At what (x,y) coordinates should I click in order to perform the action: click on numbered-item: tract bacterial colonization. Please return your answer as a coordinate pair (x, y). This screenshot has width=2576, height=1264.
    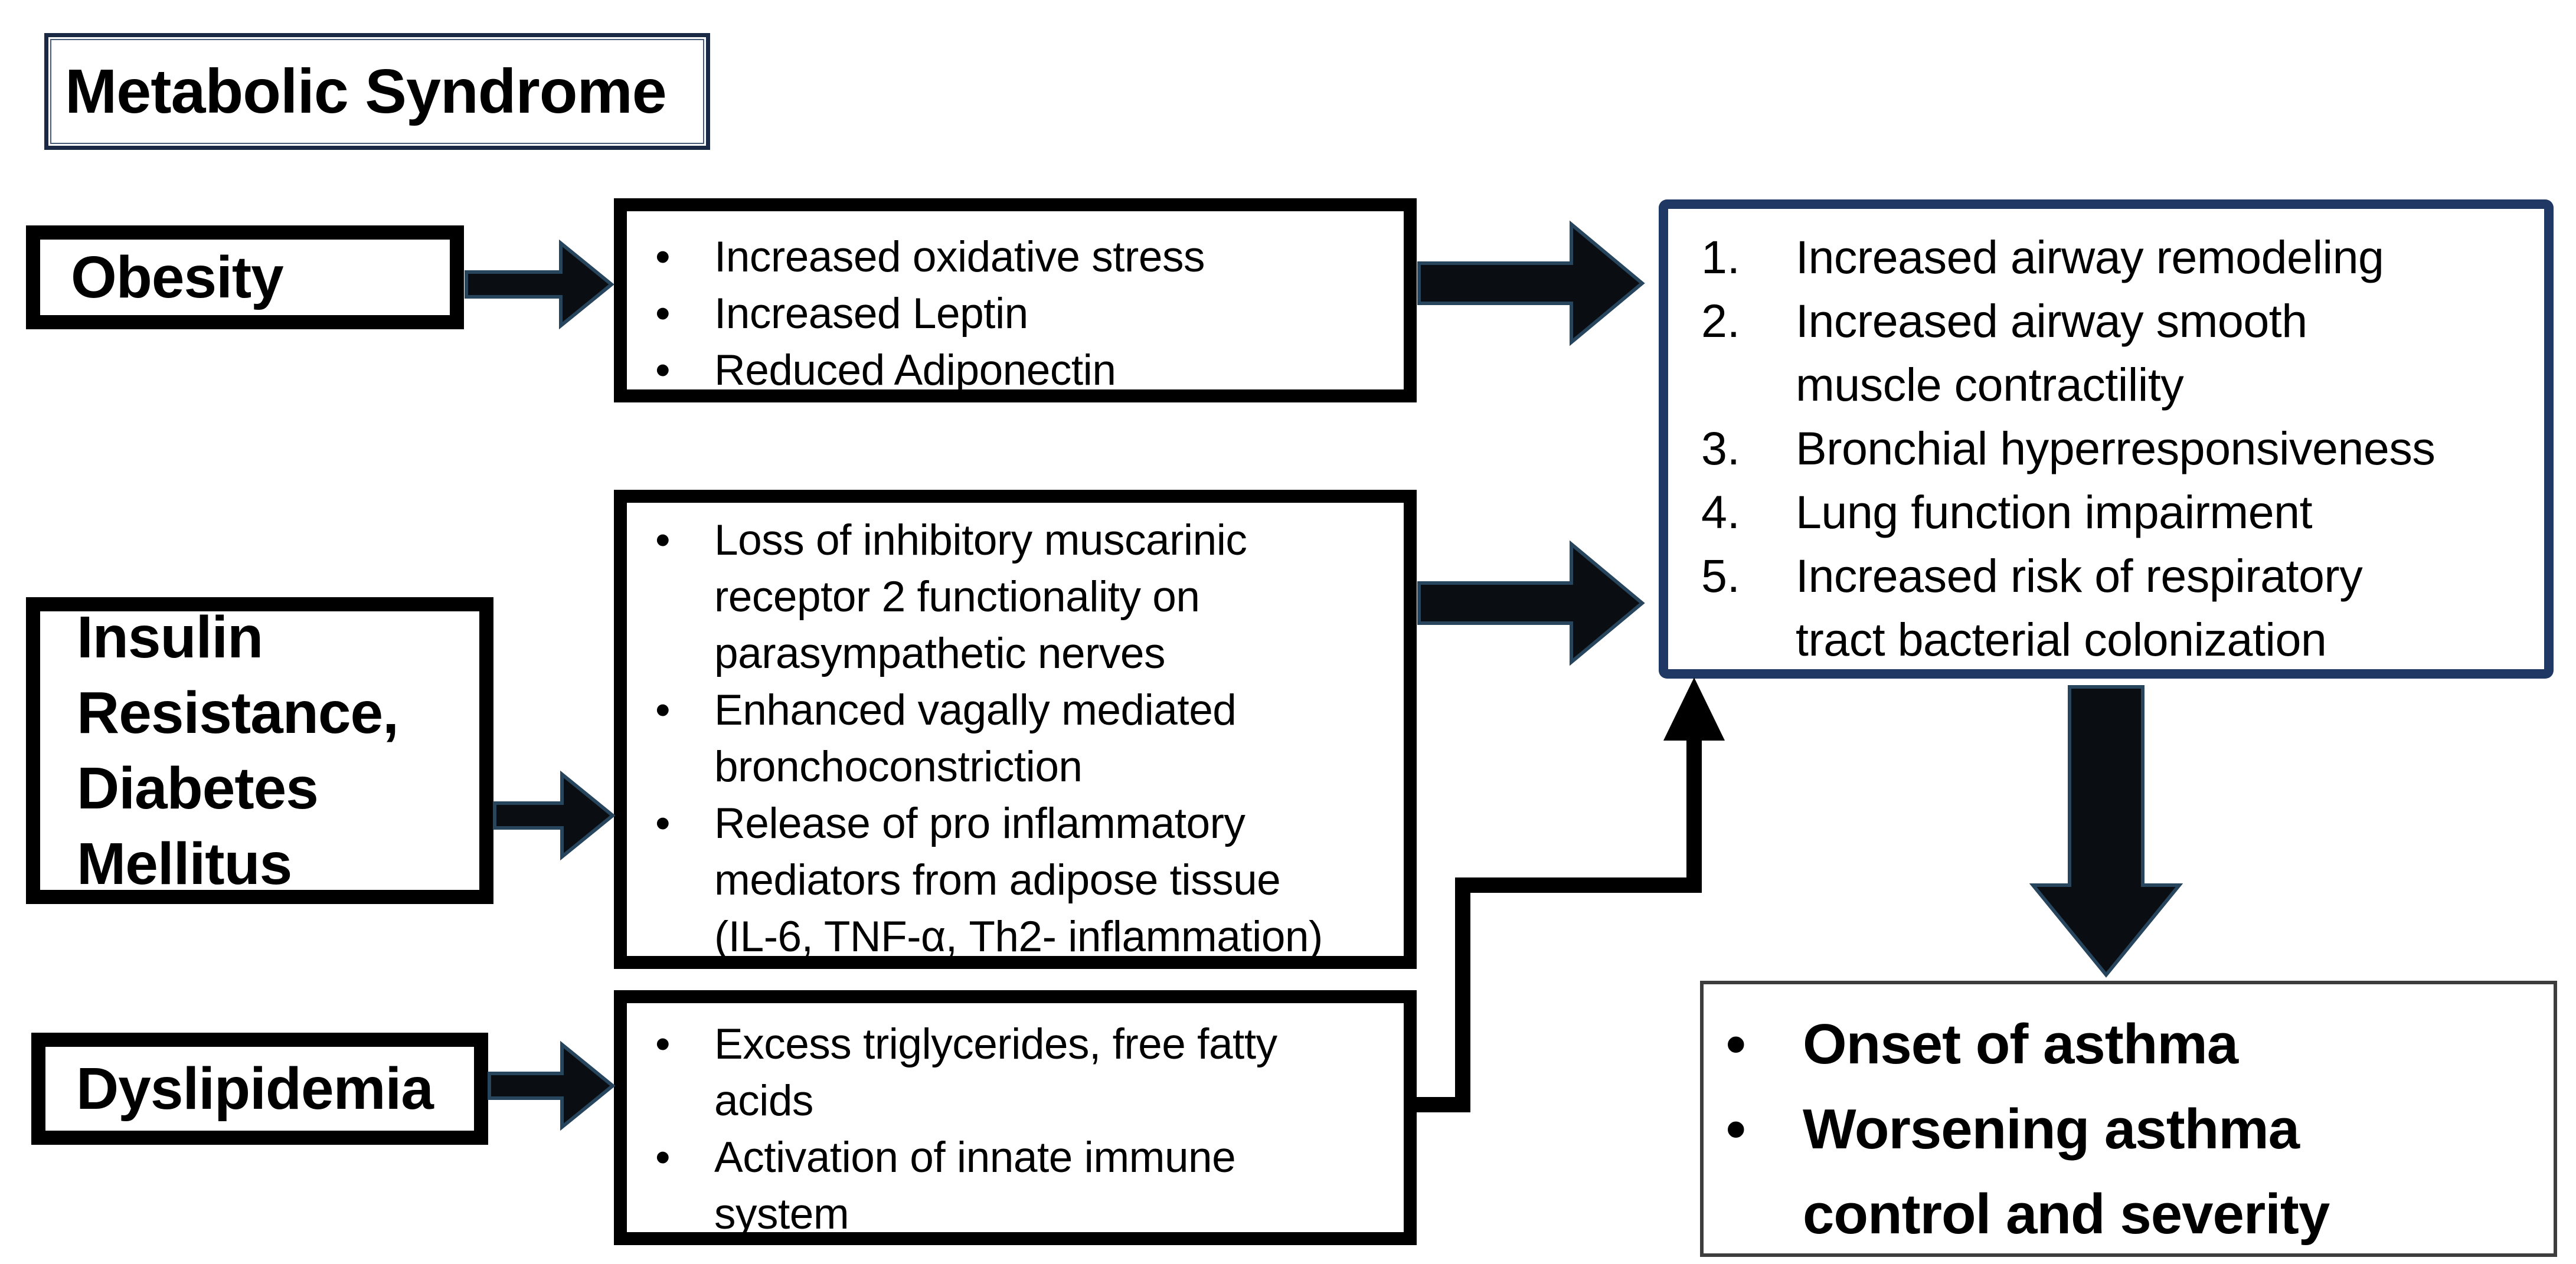
    Looking at the image, I should click on (2106, 640).